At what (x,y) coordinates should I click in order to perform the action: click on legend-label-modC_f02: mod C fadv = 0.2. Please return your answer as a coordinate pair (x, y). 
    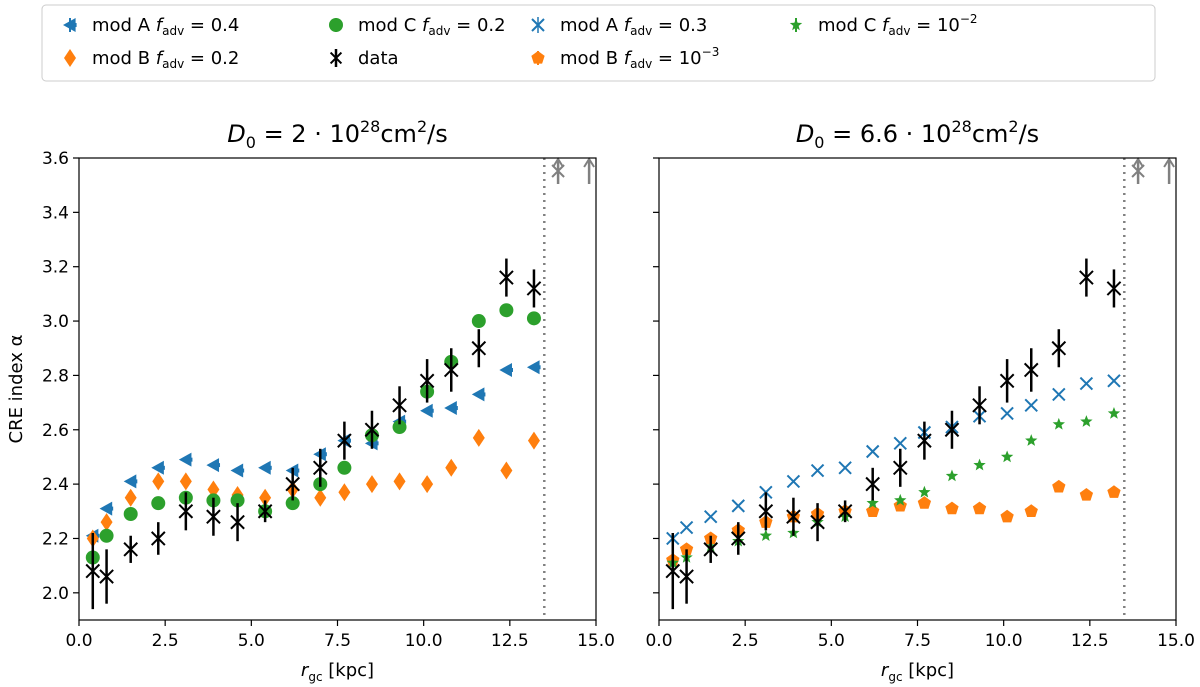
    Looking at the image, I should click on (432, 26).